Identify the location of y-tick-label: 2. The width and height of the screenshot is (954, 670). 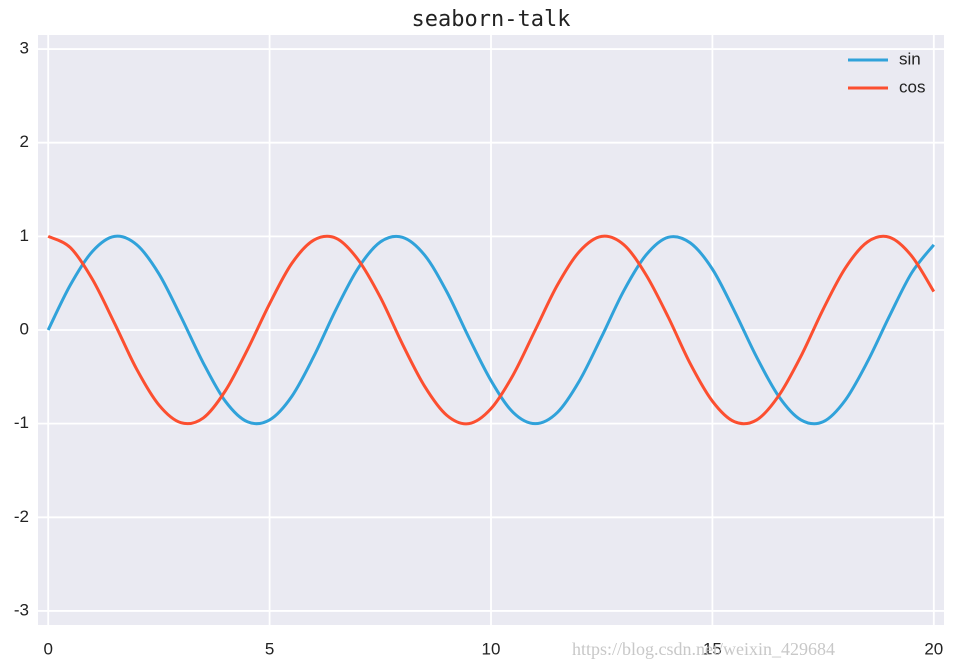
(24, 141).